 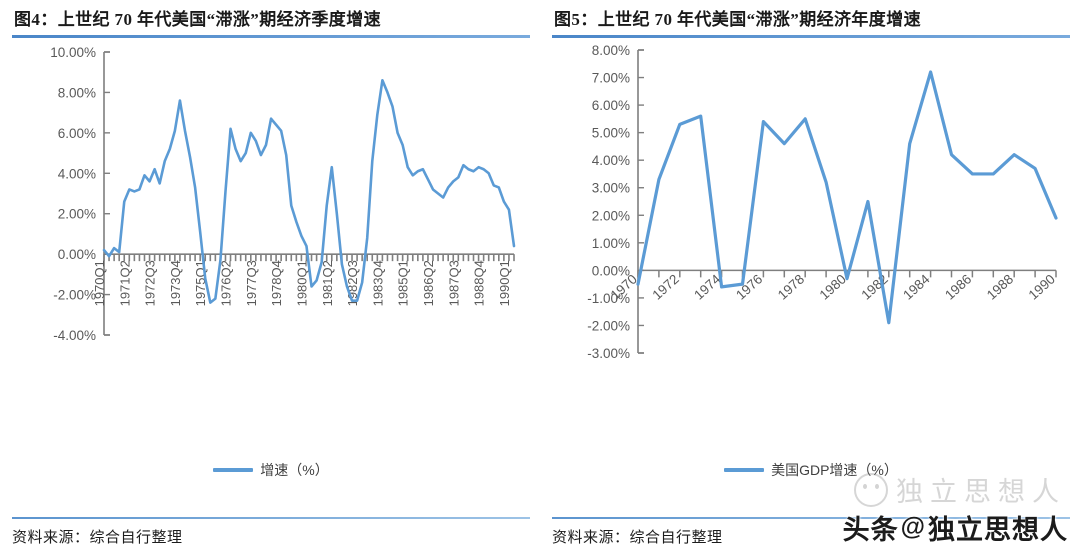 I want to click on svg-text: 1983Q4, so click(x=377, y=283).